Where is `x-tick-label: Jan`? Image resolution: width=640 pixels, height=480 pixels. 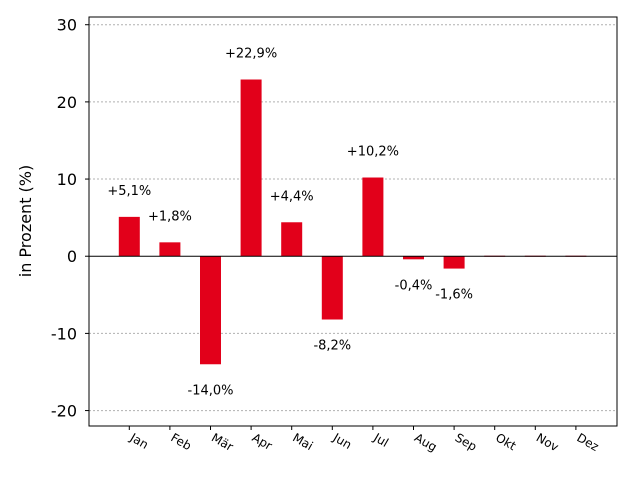 x-tick-label: Jan is located at coordinates (139, 441).